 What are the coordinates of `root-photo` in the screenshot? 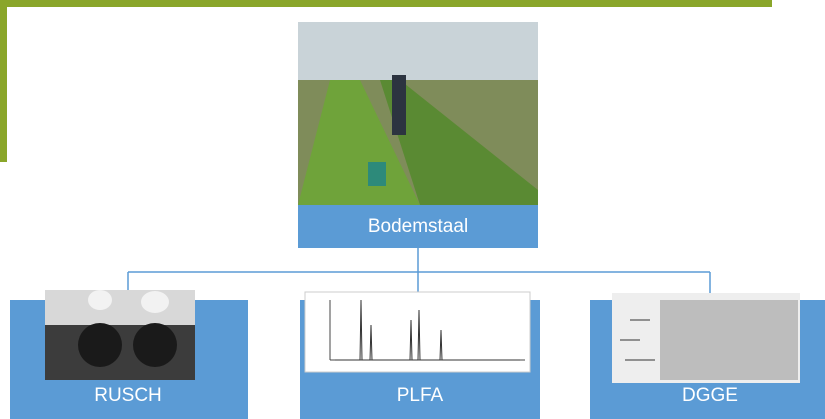 It's located at (418, 113).